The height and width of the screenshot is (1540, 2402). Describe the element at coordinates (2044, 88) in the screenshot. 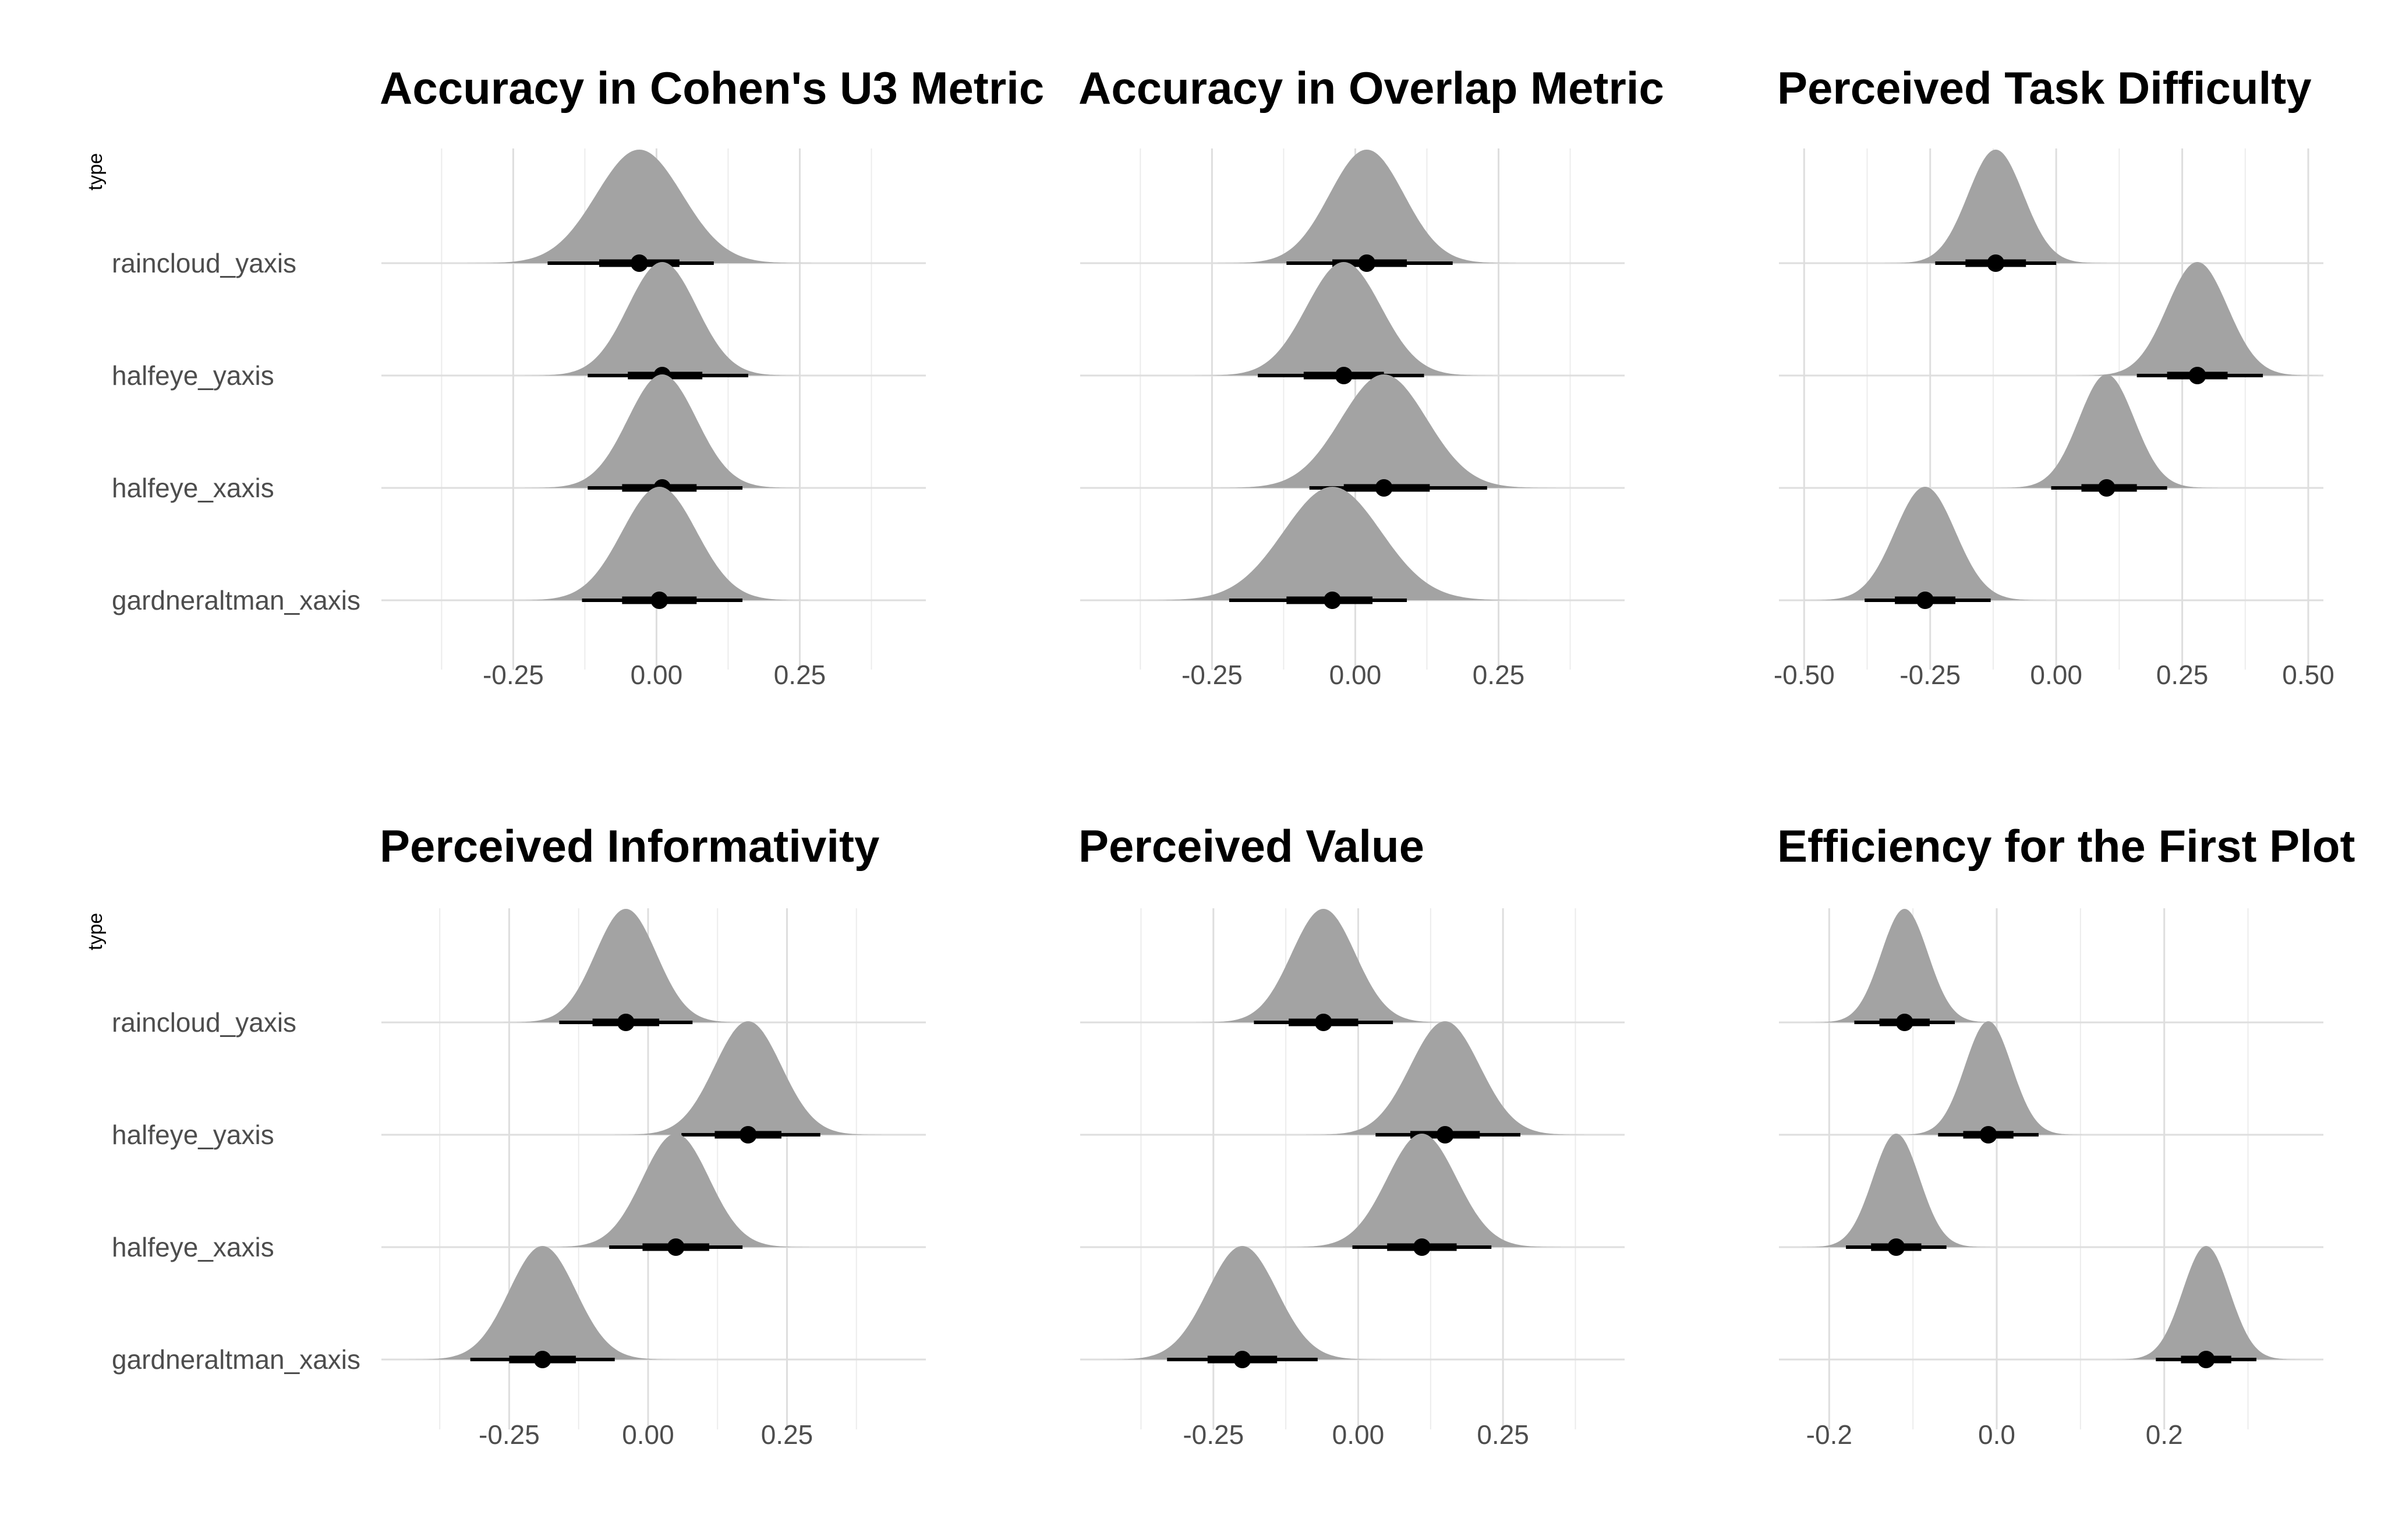

I see `panel-title: Perceived Task Difficulty` at that location.